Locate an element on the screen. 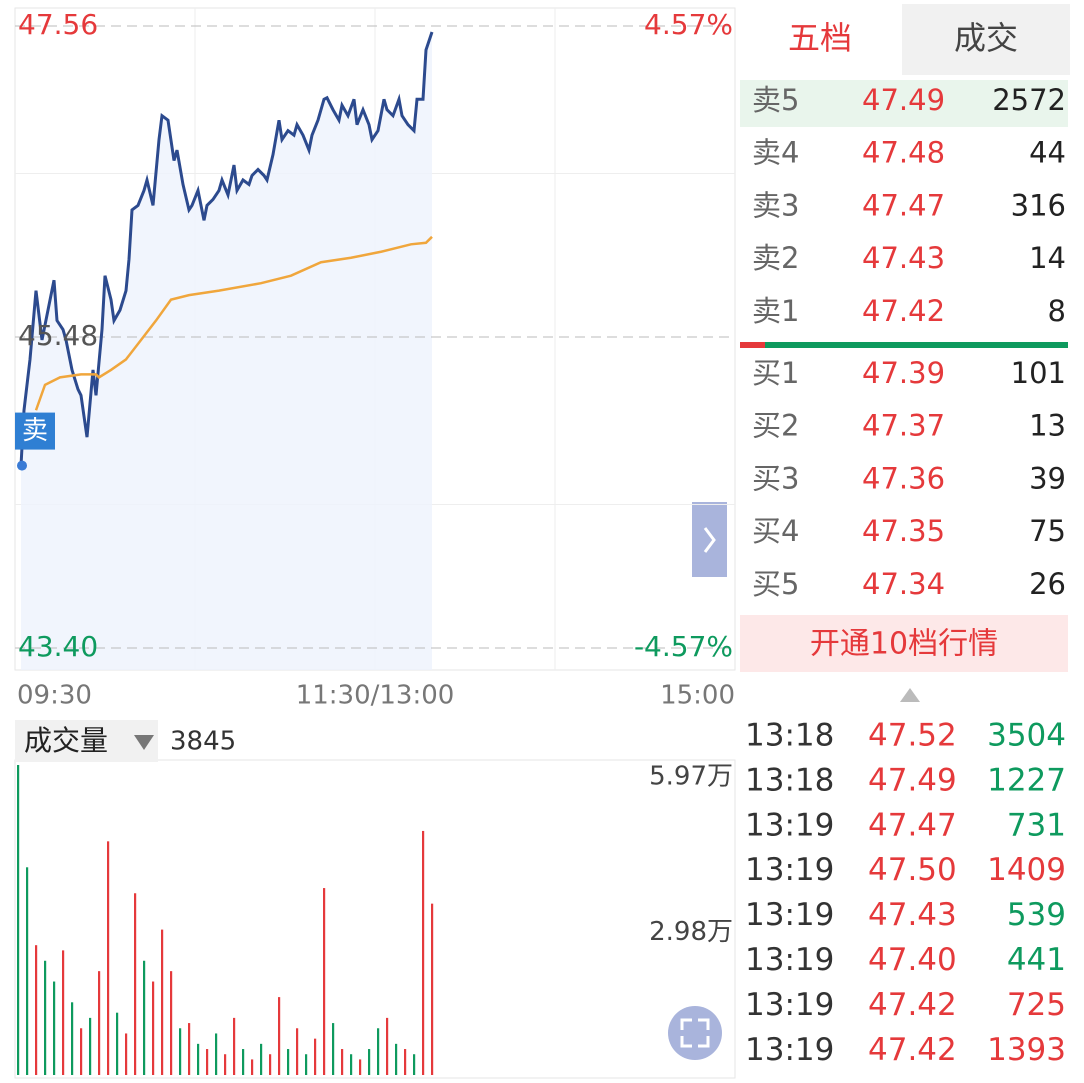 The width and height of the screenshot is (1084, 1083). book-label: 卖1 is located at coordinates (775, 311).